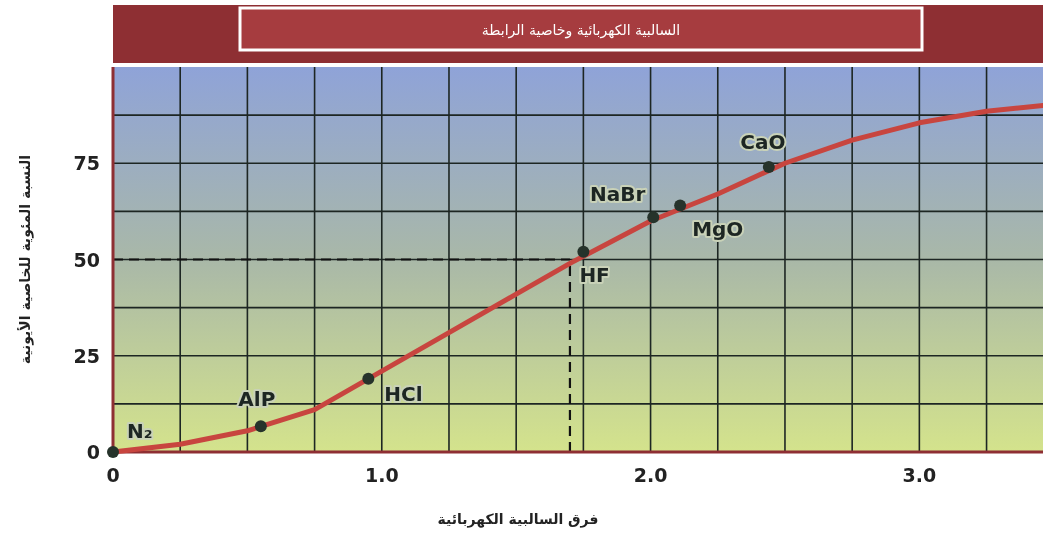 The height and width of the screenshot is (537, 1043). I want to click on y-axis-title: النسبة المئوية للخاصية الأيونية, so click(25, 259).